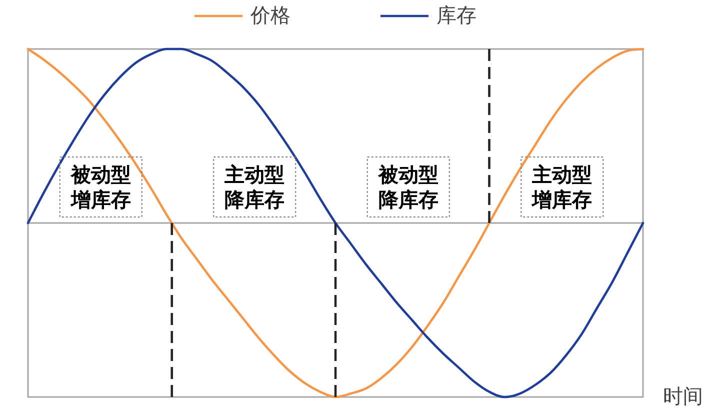  Describe the element at coordinates (254, 188) in the screenshot. I see `annotation: 主动型降库存` at that location.